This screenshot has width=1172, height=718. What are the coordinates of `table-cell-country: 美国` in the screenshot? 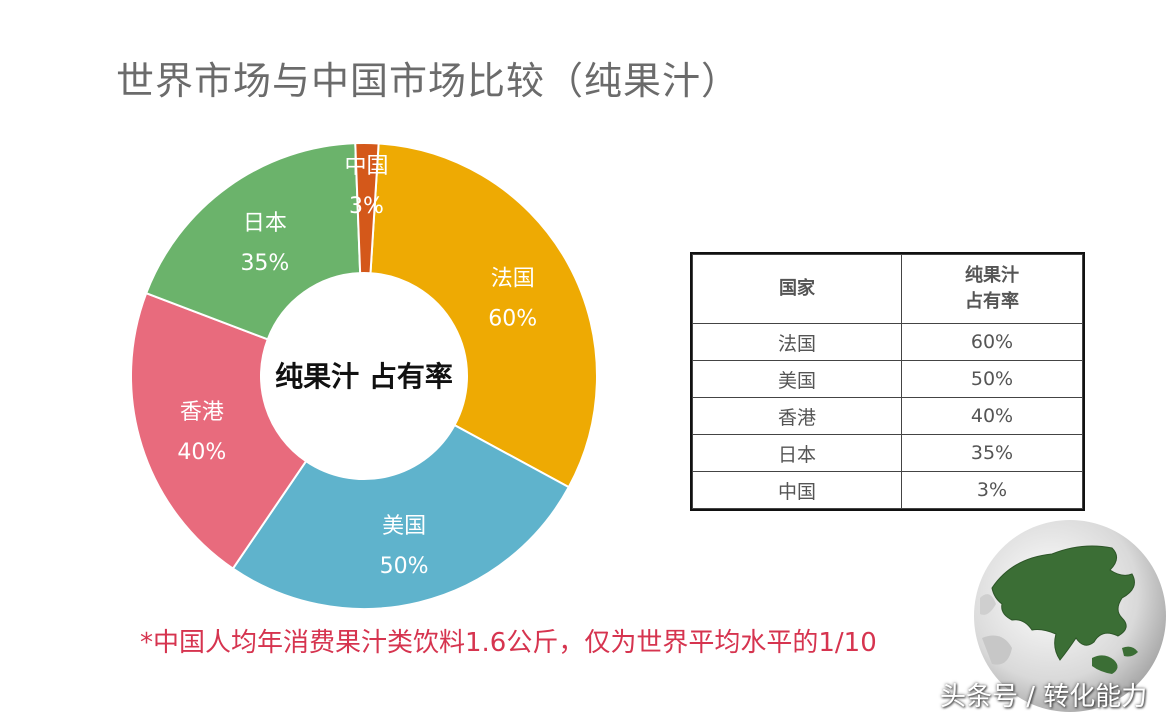 It's located at (797, 379).